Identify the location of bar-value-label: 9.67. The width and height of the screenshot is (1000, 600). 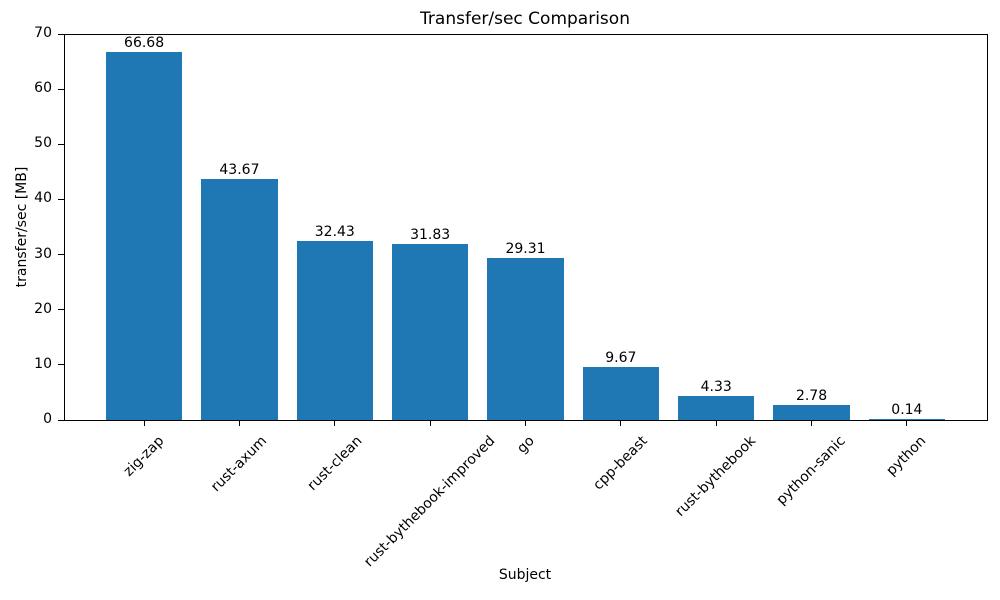
(621, 357).